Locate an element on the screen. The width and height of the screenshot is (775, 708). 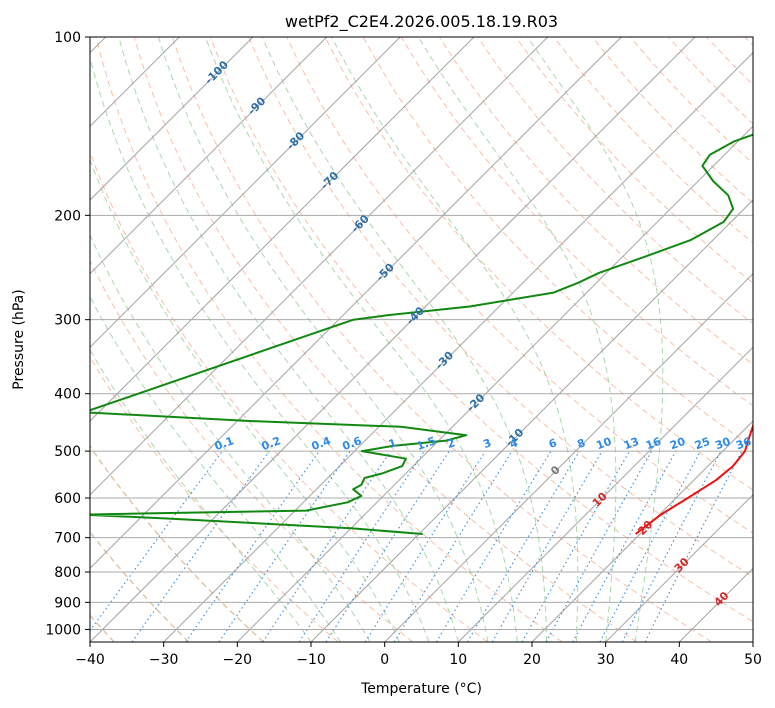
mixing-ratio-label: 36 is located at coordinates (743, 444).